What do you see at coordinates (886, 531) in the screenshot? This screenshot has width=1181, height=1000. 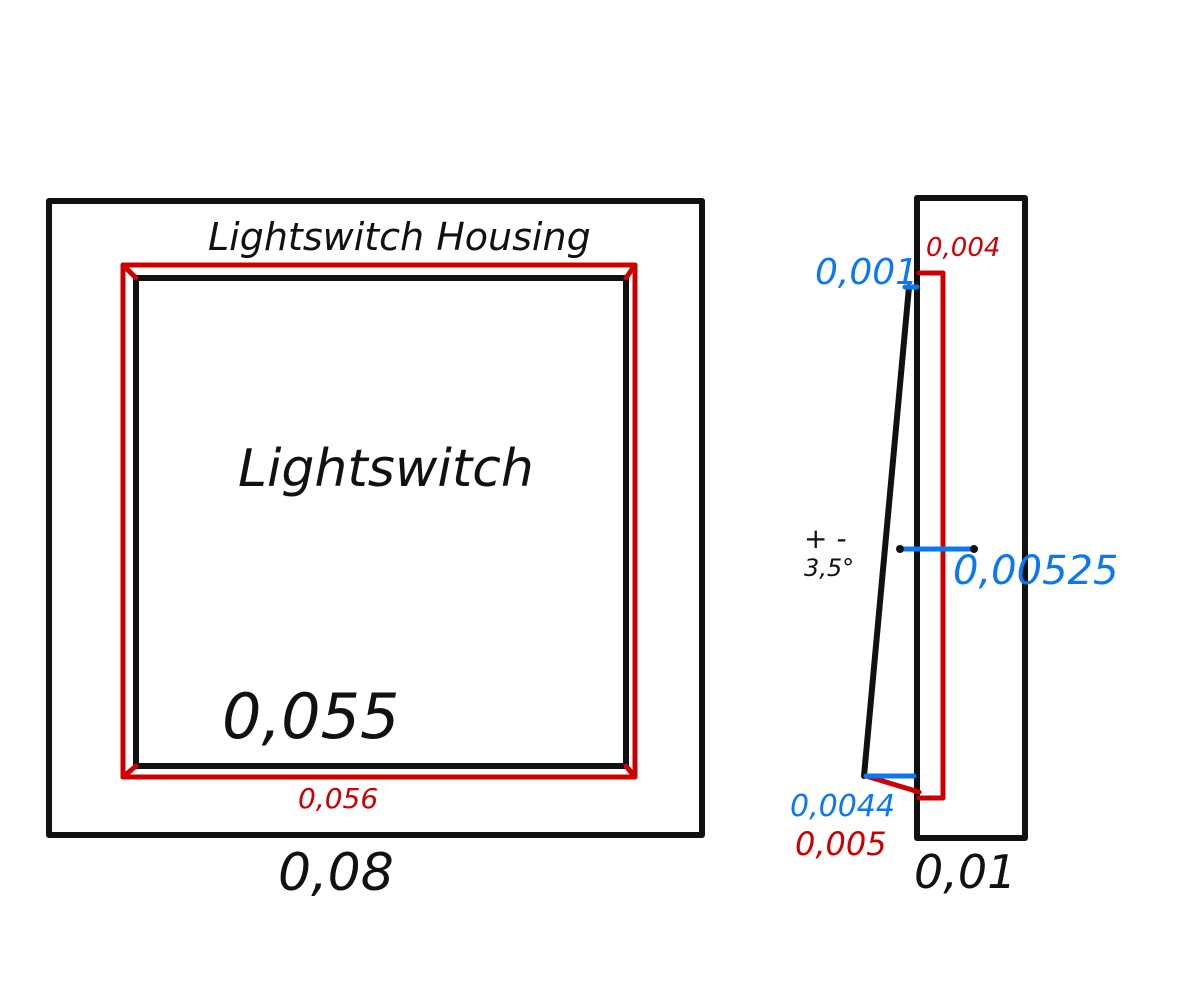 I see `side-tilted-switch-line` at bounding box center [886, 531].